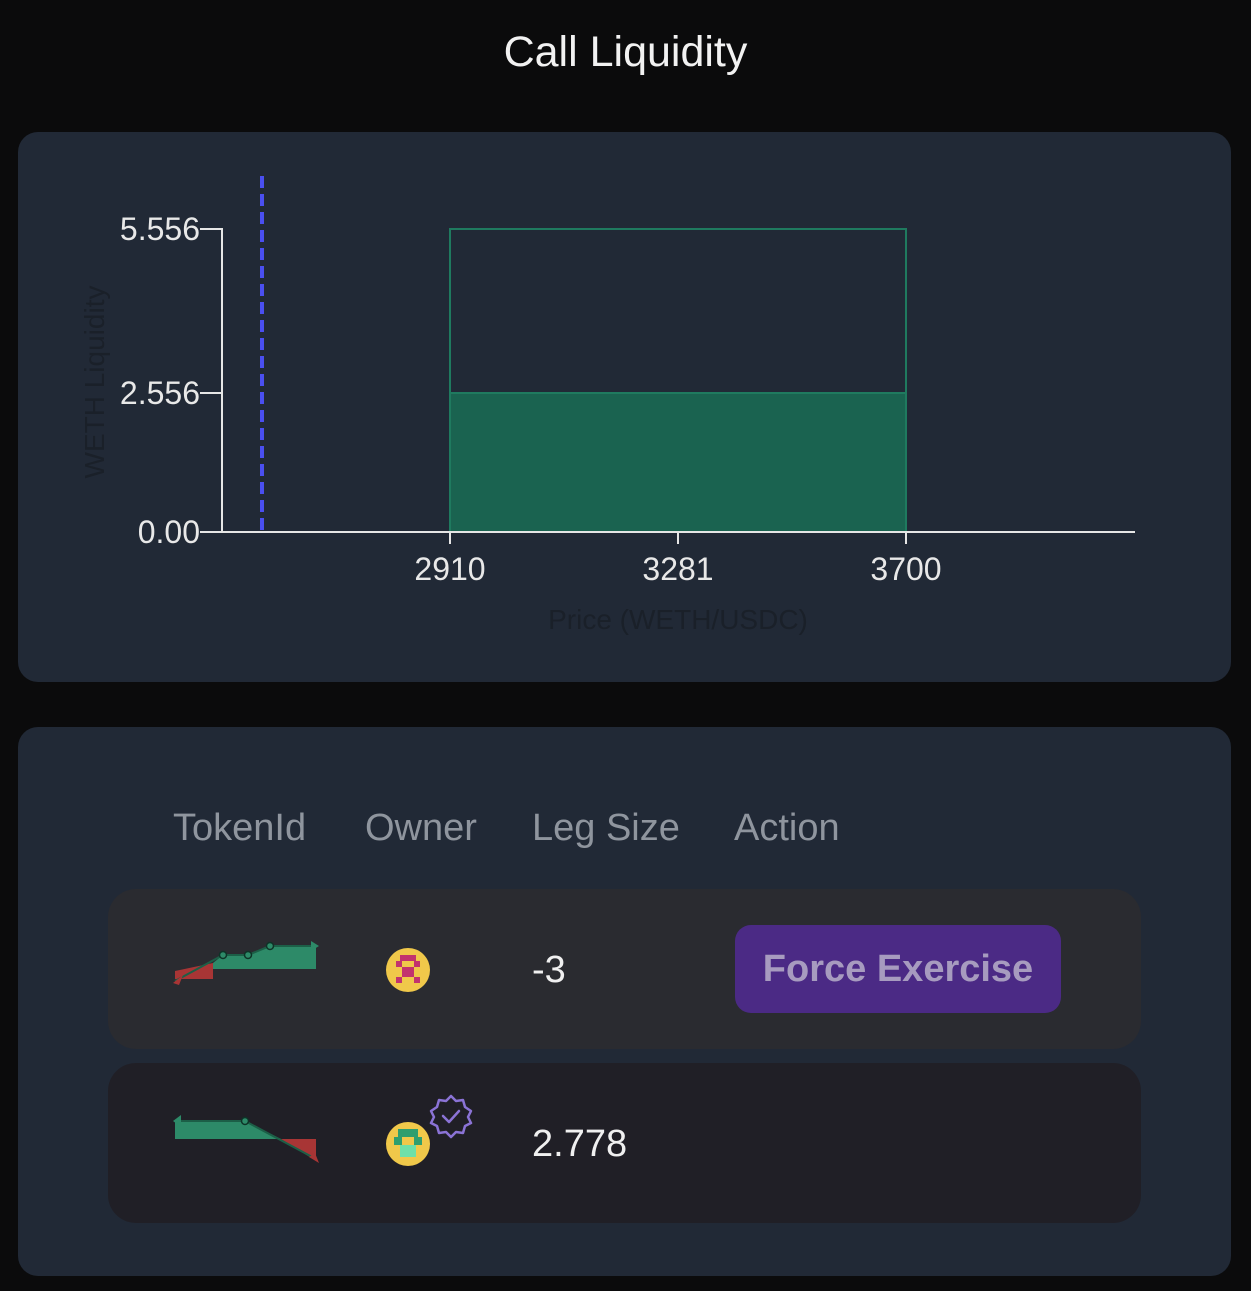 The width and height of the screenshot is (1251, 1291). What do you see at coordinates (625, 52) in the screenshot?
I see `page-title: Call Liquidity` at bounding box center [625, 52].